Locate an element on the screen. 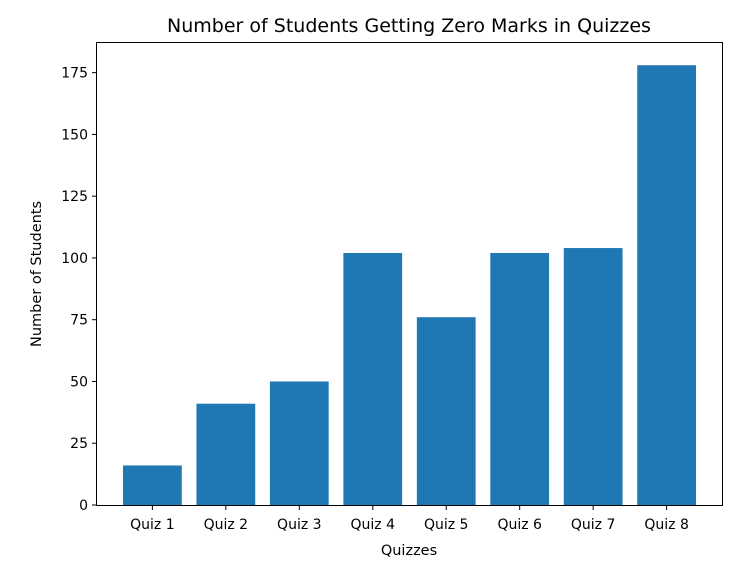 This screenshot has height=566, width=742. x-tick-label-quiz-1: Quiz 1 is located at coordinates (152, 525).